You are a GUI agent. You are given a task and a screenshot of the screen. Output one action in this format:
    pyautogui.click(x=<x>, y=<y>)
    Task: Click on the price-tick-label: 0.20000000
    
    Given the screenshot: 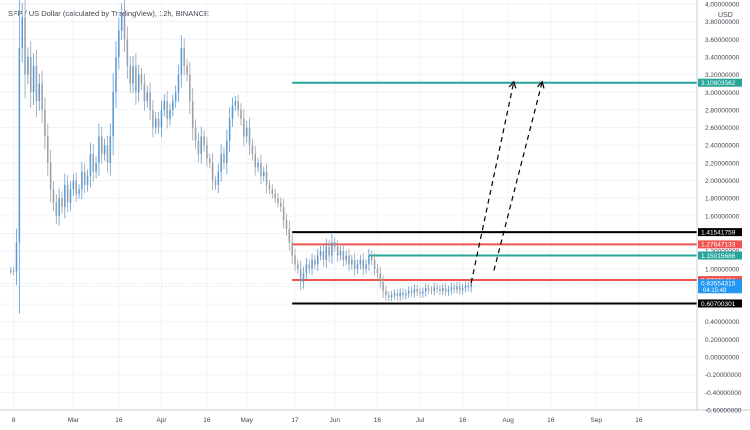 What is the action you would take?
    pyautogui.click(x=722, y=340)
    